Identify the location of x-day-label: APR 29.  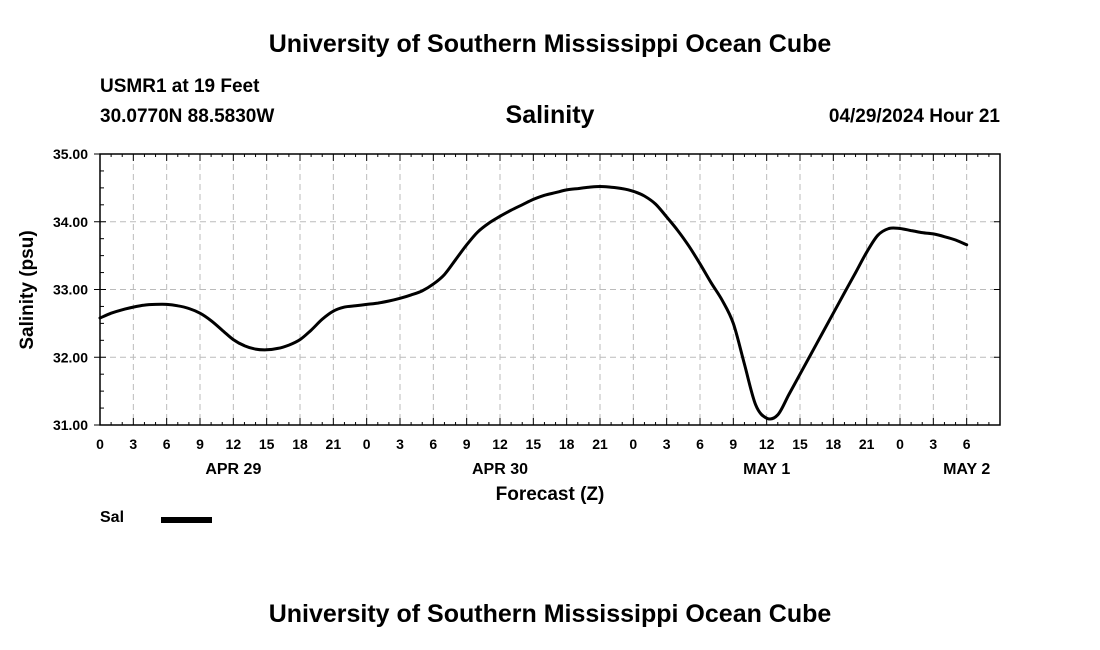
(233, 469).